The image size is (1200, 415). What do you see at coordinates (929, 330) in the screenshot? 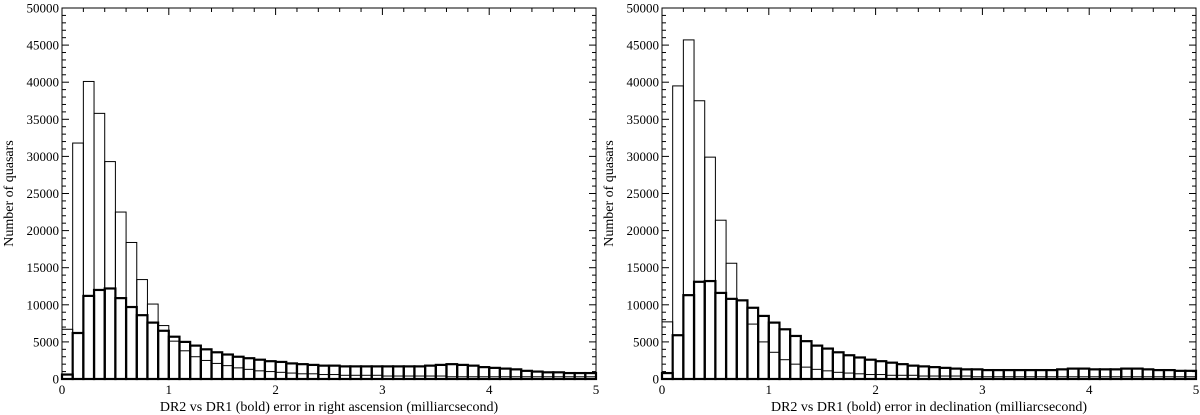
I see `series-bold` at bounding box center [929, 330].